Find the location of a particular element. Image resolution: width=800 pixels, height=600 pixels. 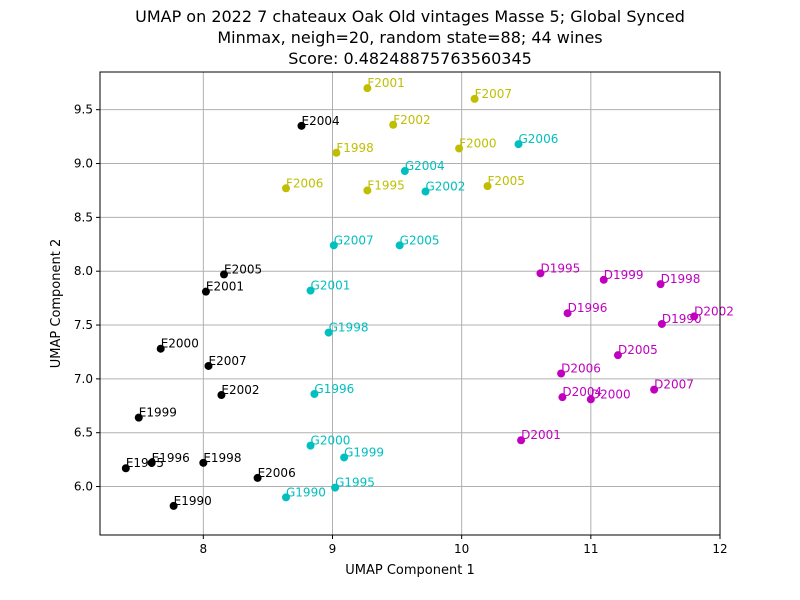

point-label: D2006 is located at coordinates (581, 368).